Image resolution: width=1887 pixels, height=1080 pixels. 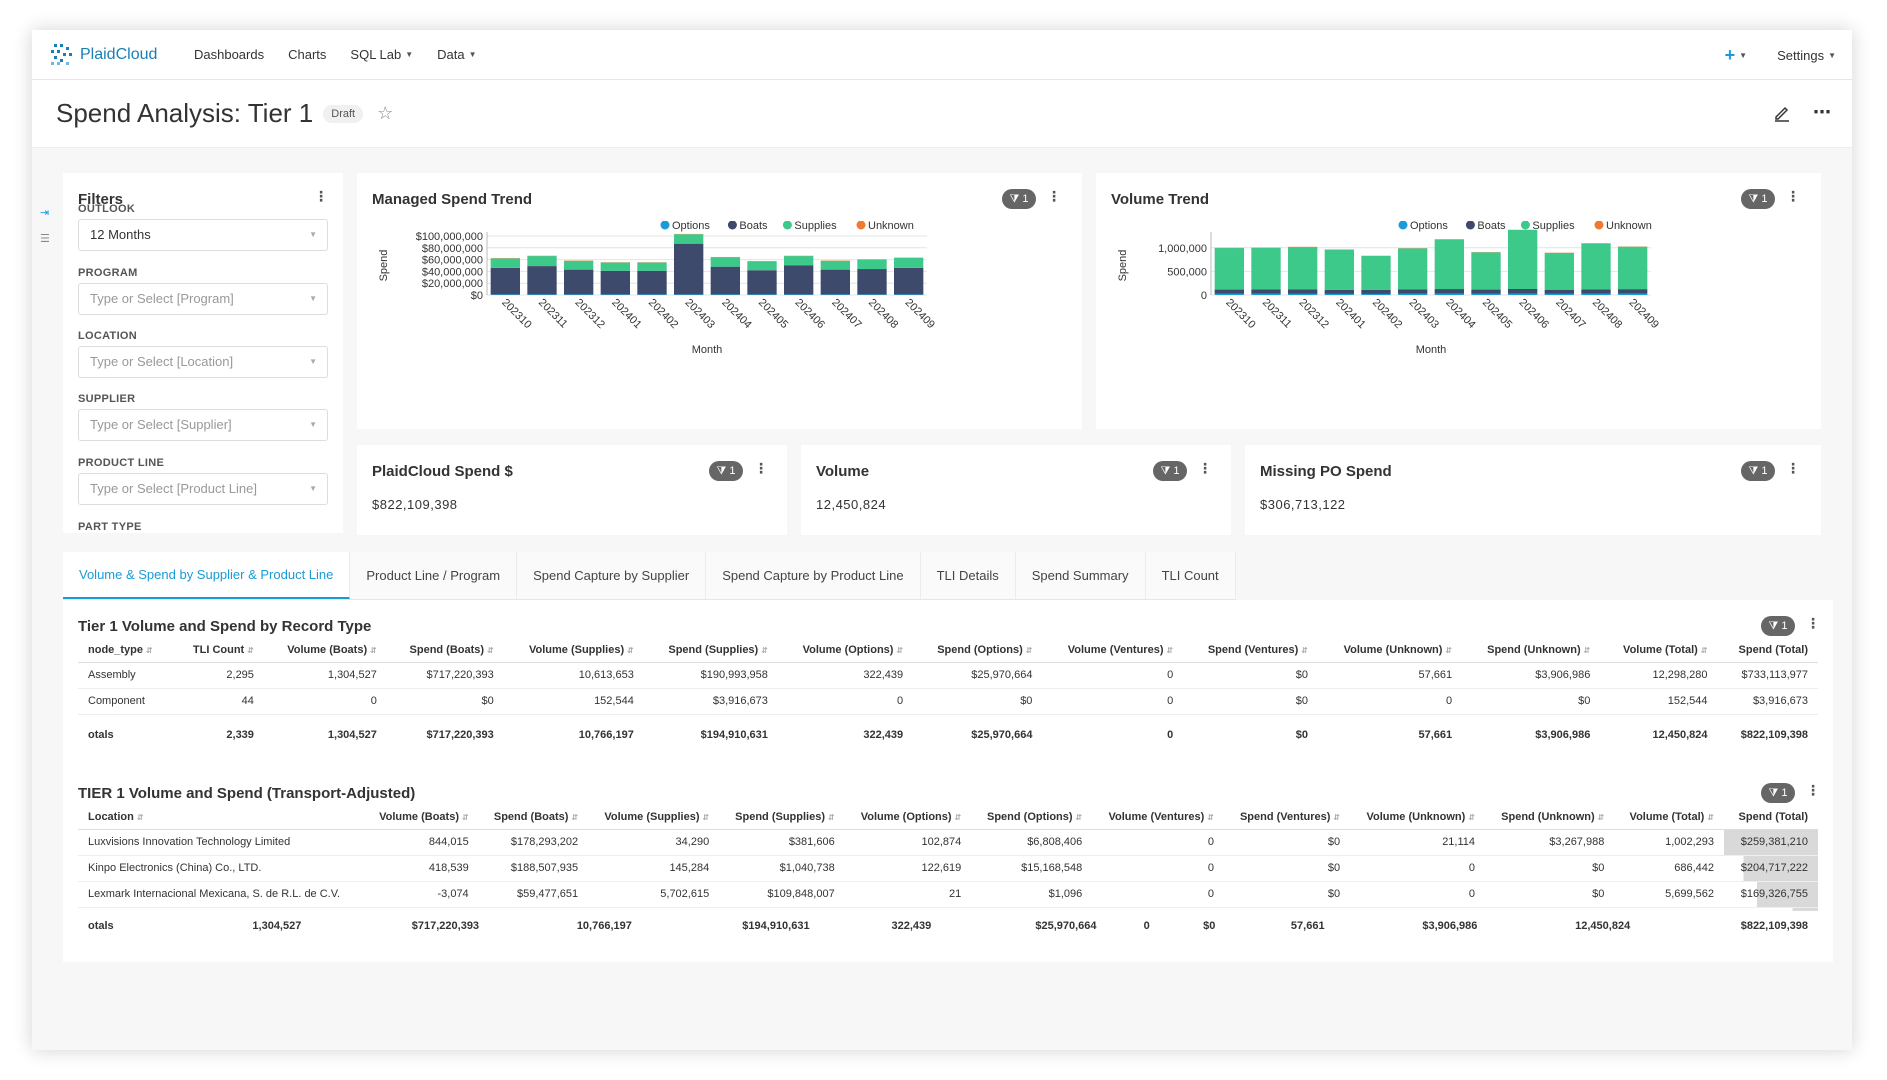 I want to click on new-menu-button: + ▼, so click(x=1736, y=55).